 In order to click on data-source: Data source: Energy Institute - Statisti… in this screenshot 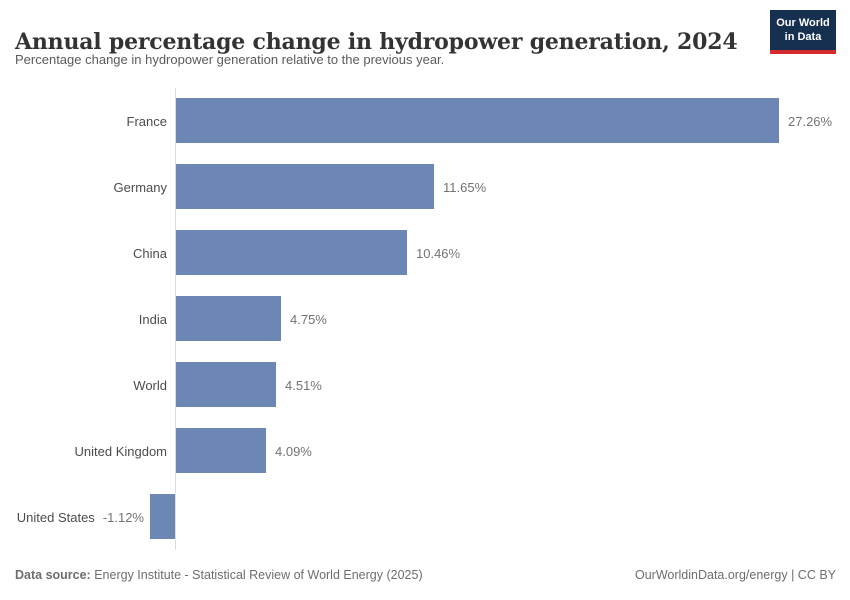, I will do `click(219, 575)`.